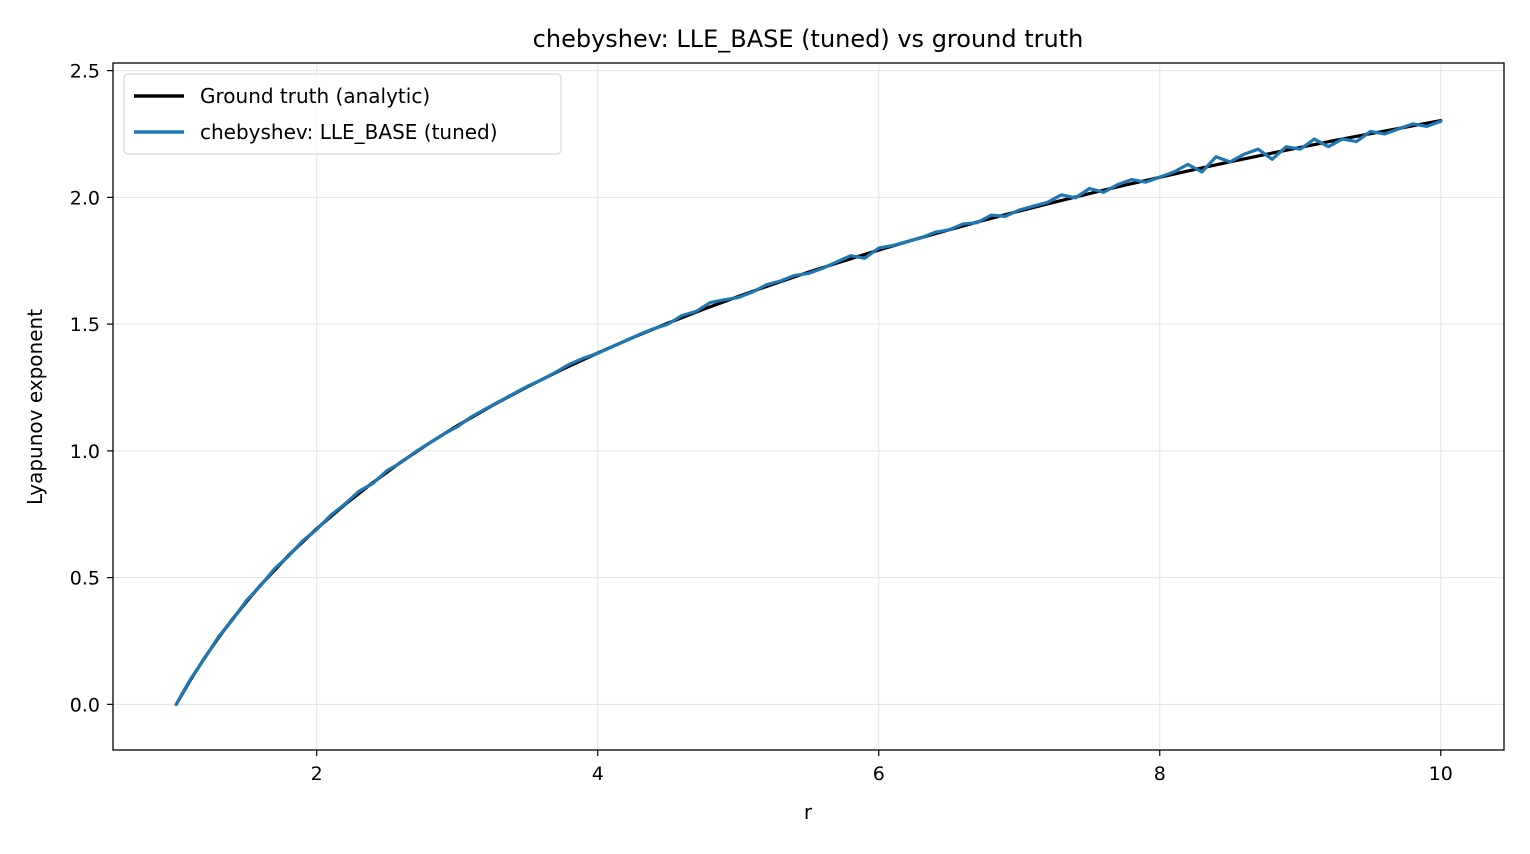 Image resolution: width=1530 pixels, height=854 pixels. I want to click on legend-label-ground-truth: Ground truth (analytic), so click(315, 96).